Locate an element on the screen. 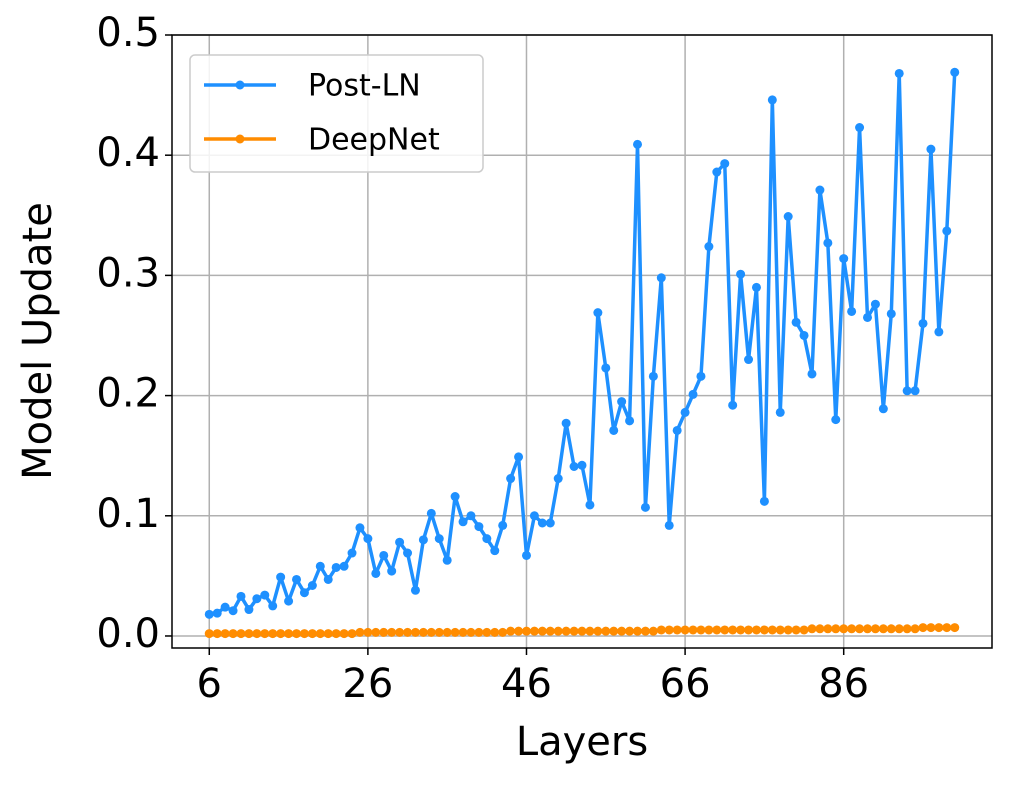 The height and width of the screenshot is (792, 1010). x-tick-label: 66 is located at coordinates (685, 684).